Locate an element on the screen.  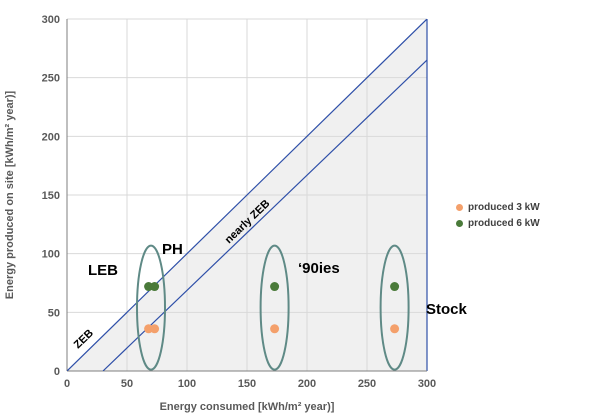
y-tick-label: 0 is located at coordinates (57, 372).